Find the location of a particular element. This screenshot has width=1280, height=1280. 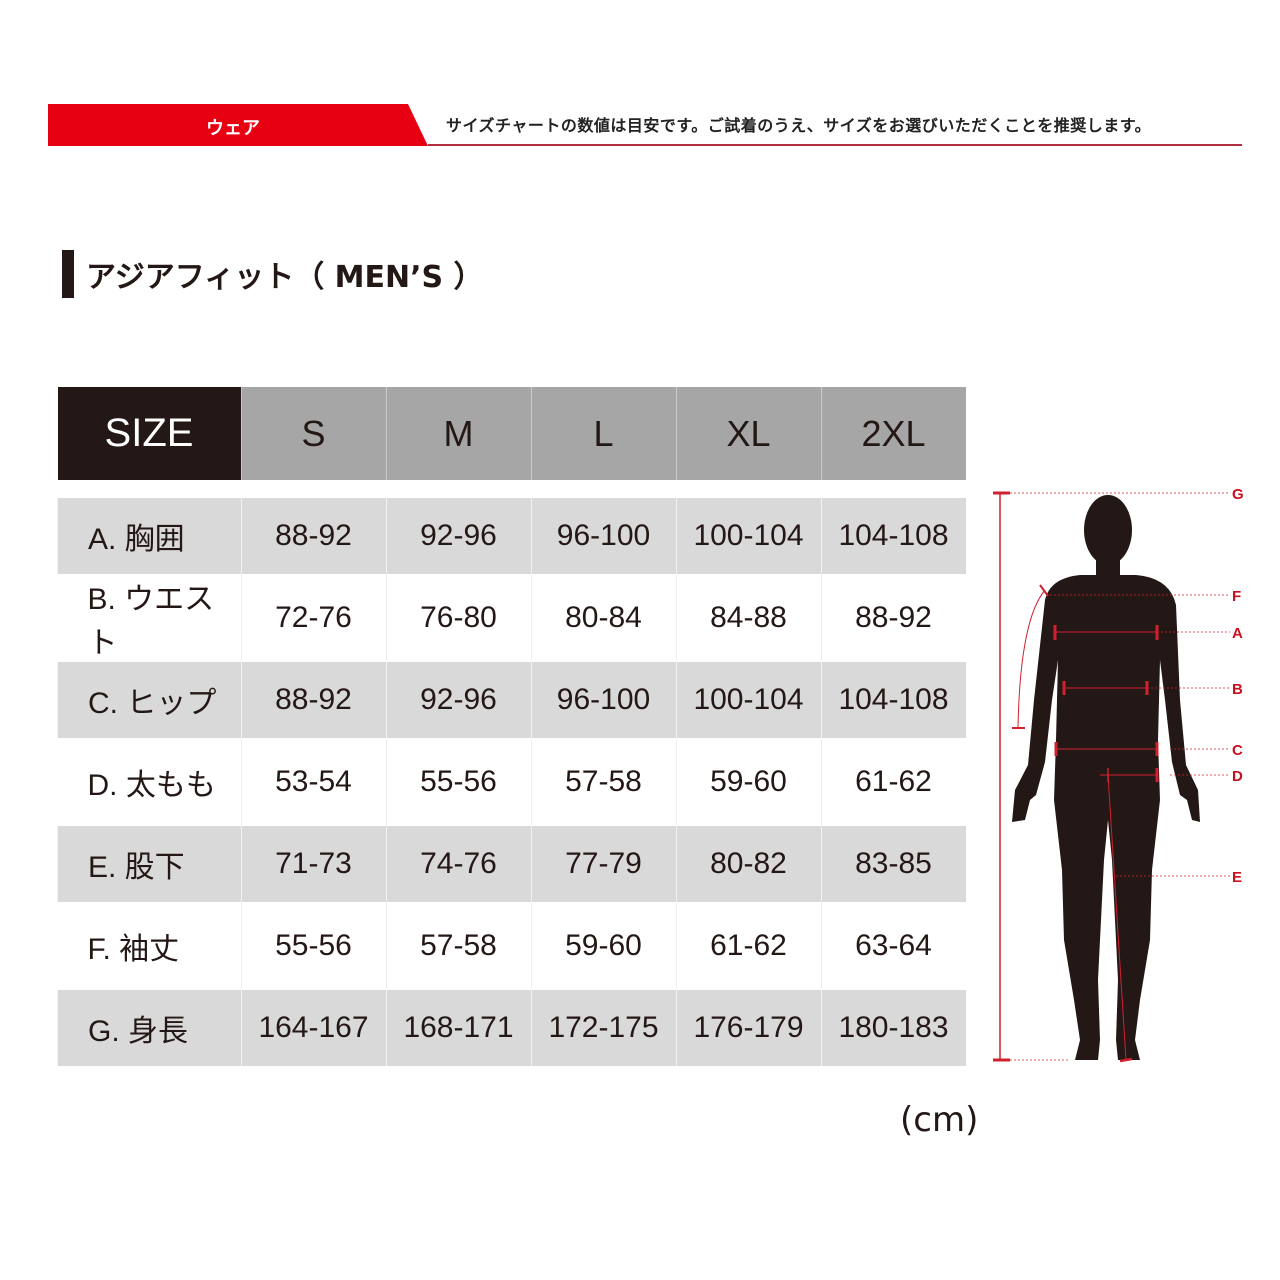

section-title: アジアフィット（ MEN’S ） is located at coordinates (285, 277).